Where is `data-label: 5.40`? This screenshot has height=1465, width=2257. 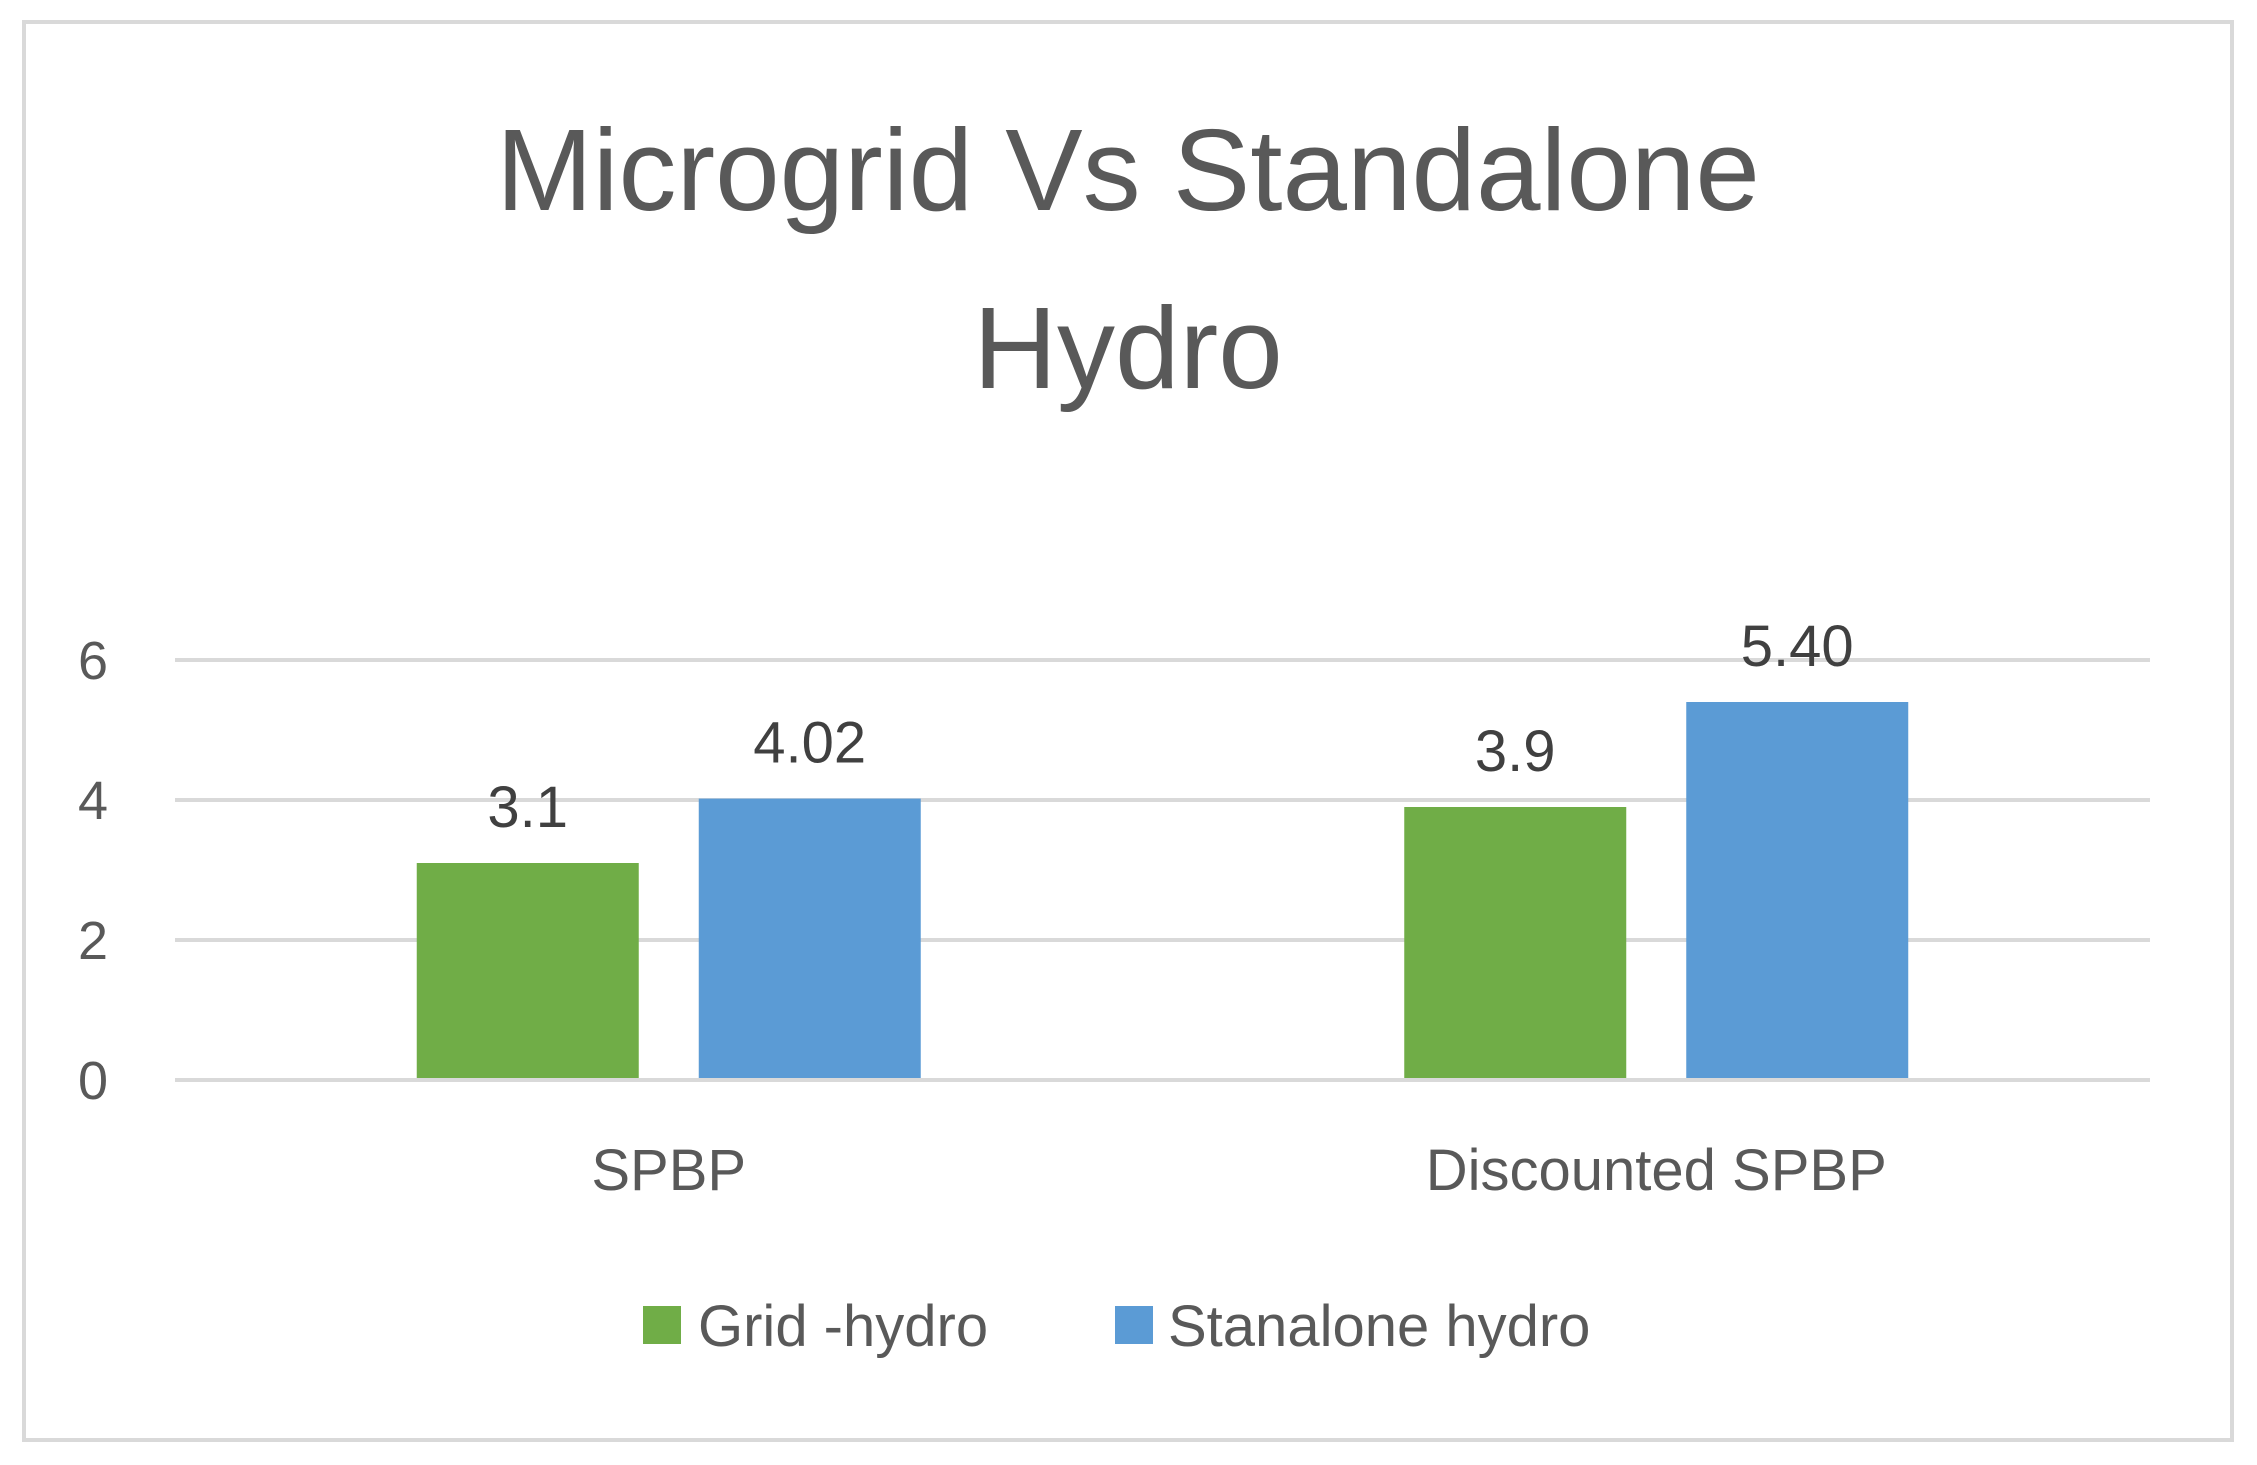 data-label: 5.40 is located at coordinates (1797, 646).